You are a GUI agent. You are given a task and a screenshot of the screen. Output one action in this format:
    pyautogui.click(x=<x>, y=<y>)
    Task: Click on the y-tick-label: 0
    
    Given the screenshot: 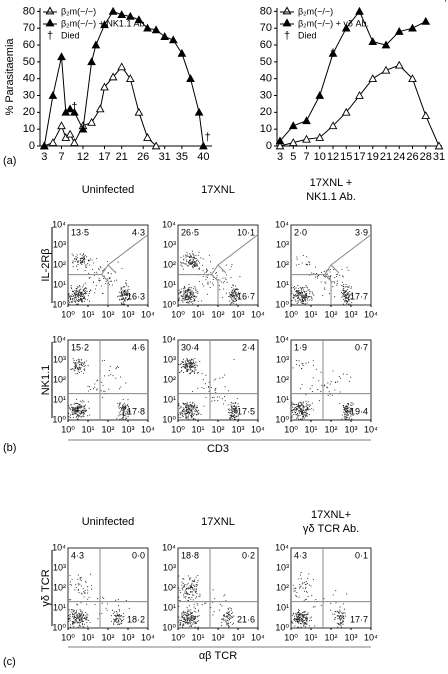 What is the action you would take?
    pyautogui.click(x=269, y=146)
    